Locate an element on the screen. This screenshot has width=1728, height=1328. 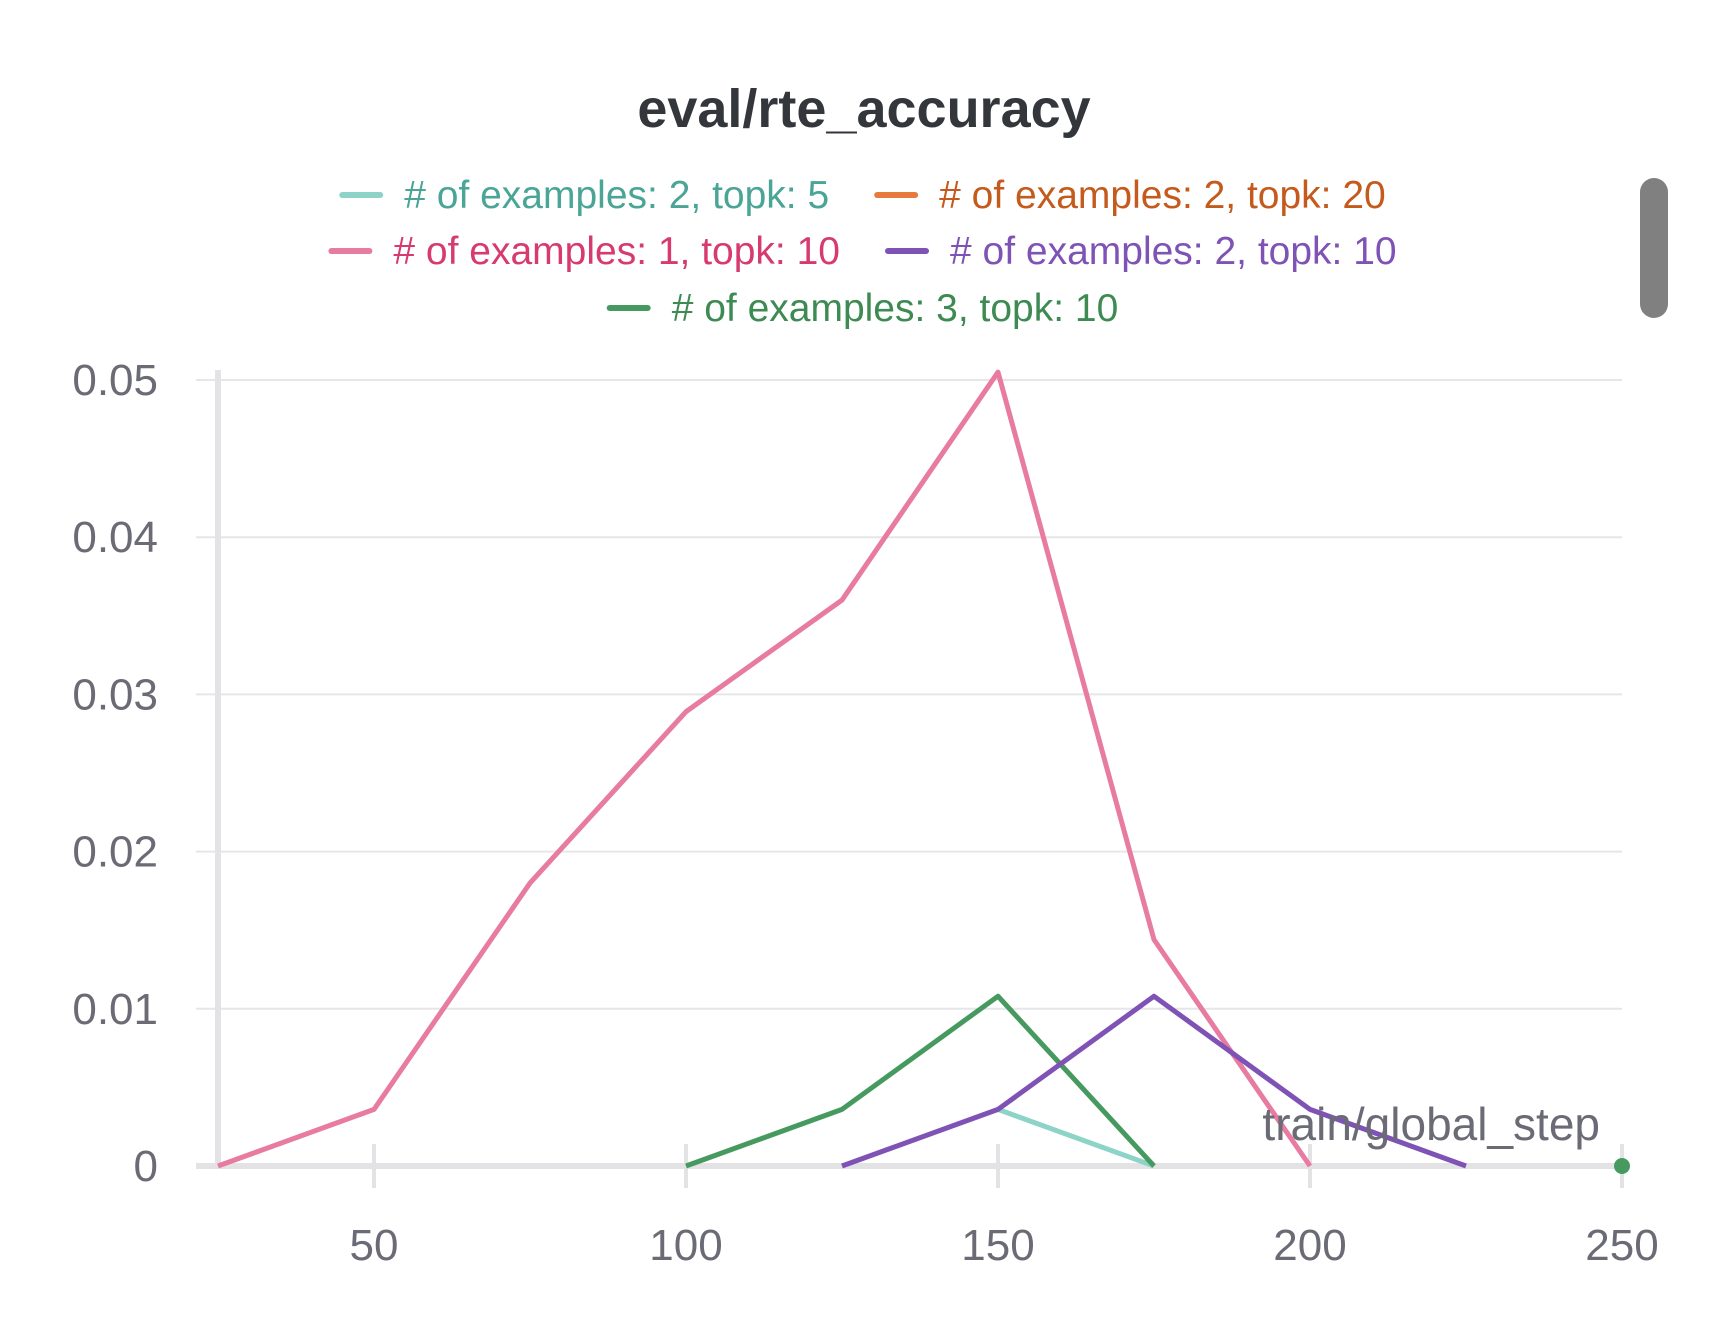
y-tick-label: 0 is located at coordinates (146, 1166).